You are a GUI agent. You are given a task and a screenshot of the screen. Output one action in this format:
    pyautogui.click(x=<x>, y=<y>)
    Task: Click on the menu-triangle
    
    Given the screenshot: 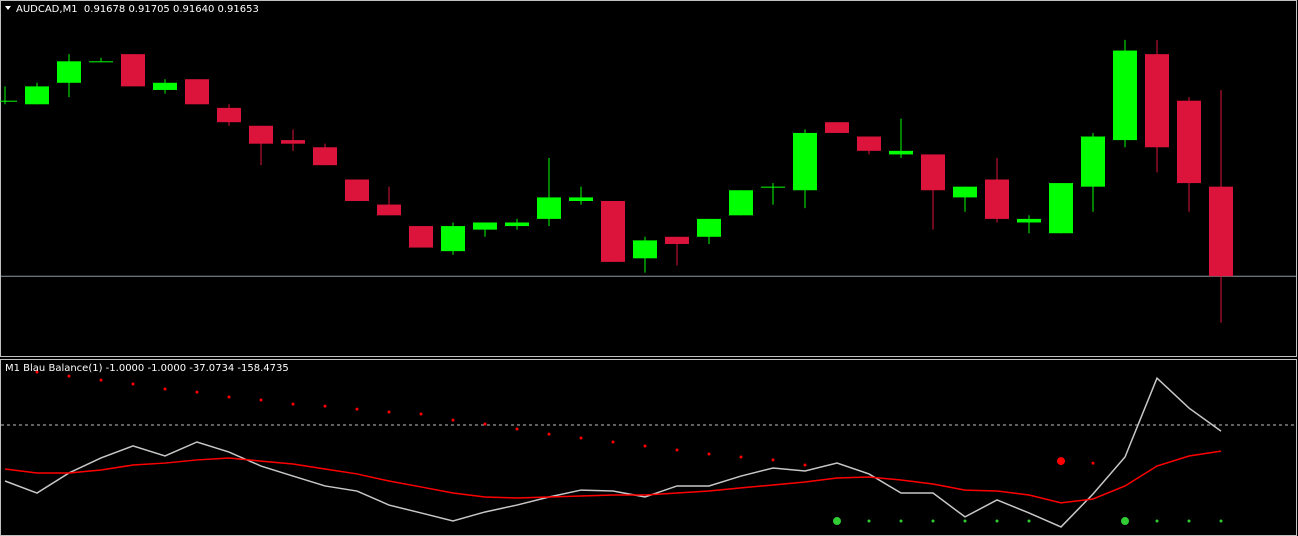 What is the action you would take?
    pyautogui.click(x=8, y=8)
    